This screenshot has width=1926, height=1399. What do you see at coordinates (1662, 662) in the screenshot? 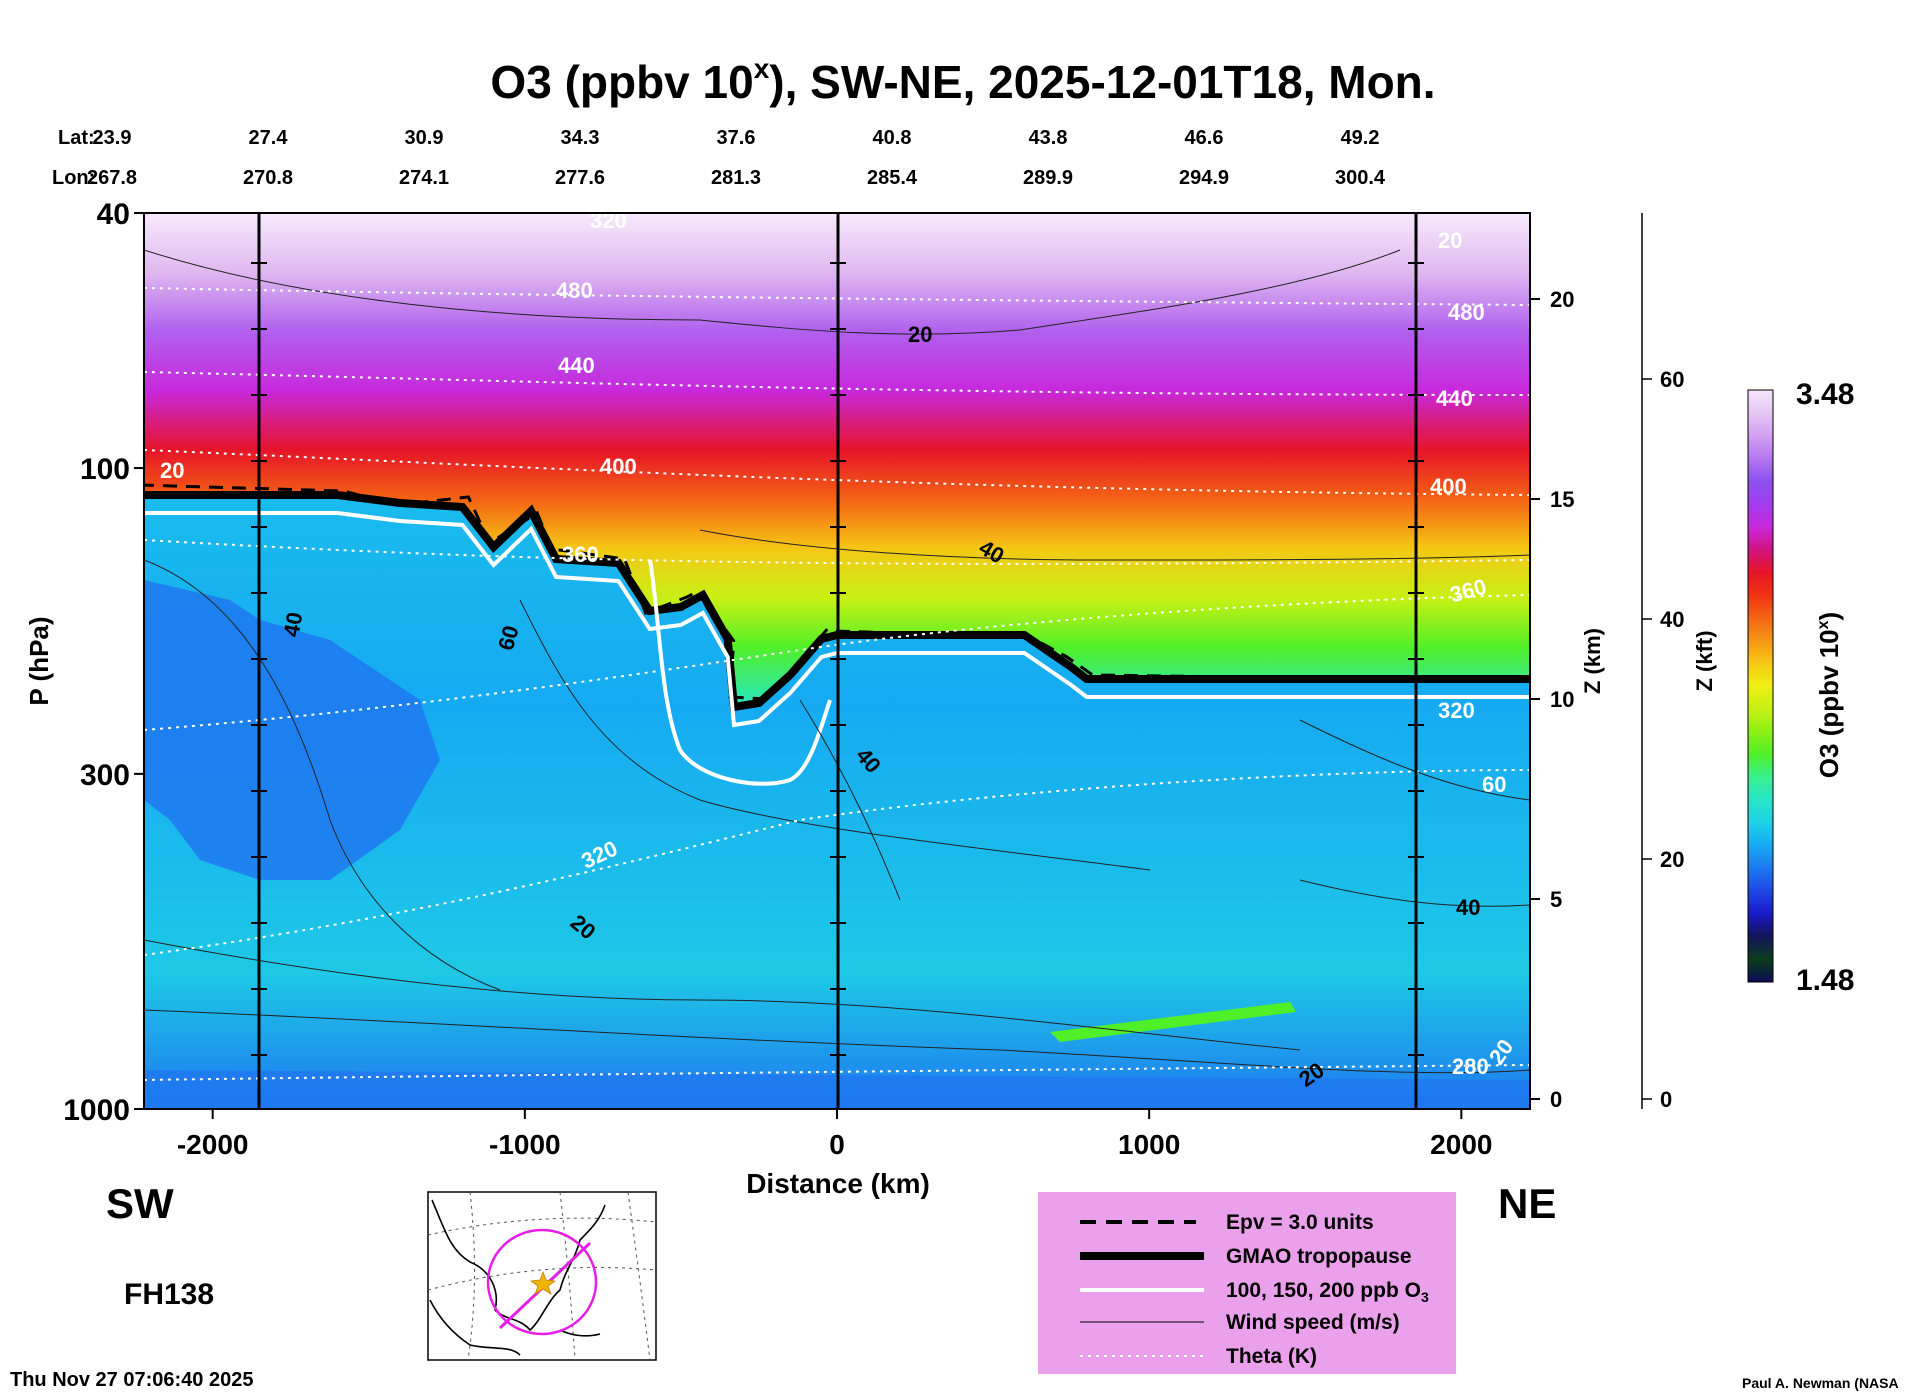
I see `z-kft-axis: 60 40 20 0` at bounding box center [1662, 662].